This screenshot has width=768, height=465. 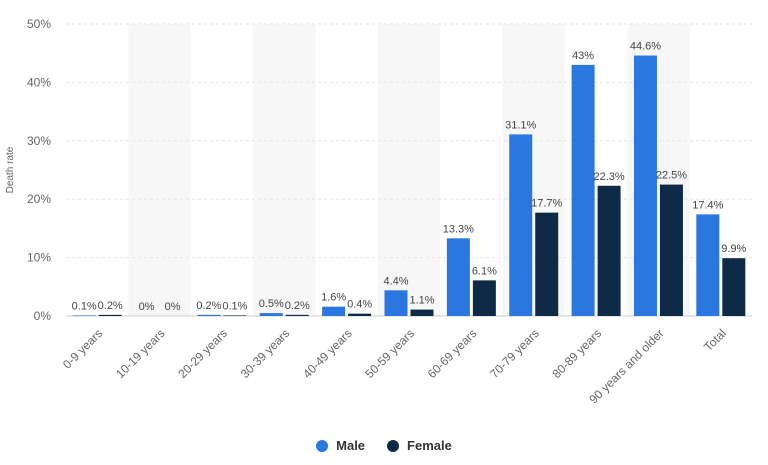 I want to click on data-label-male: 0%, so click(x=147, y=307).